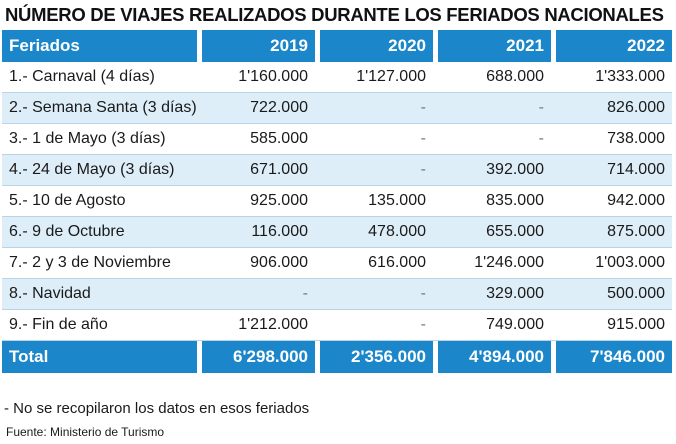  Describe the element at coordinates (611, 170) in the screenshot. I see `table-cell: 714.000` at that location.